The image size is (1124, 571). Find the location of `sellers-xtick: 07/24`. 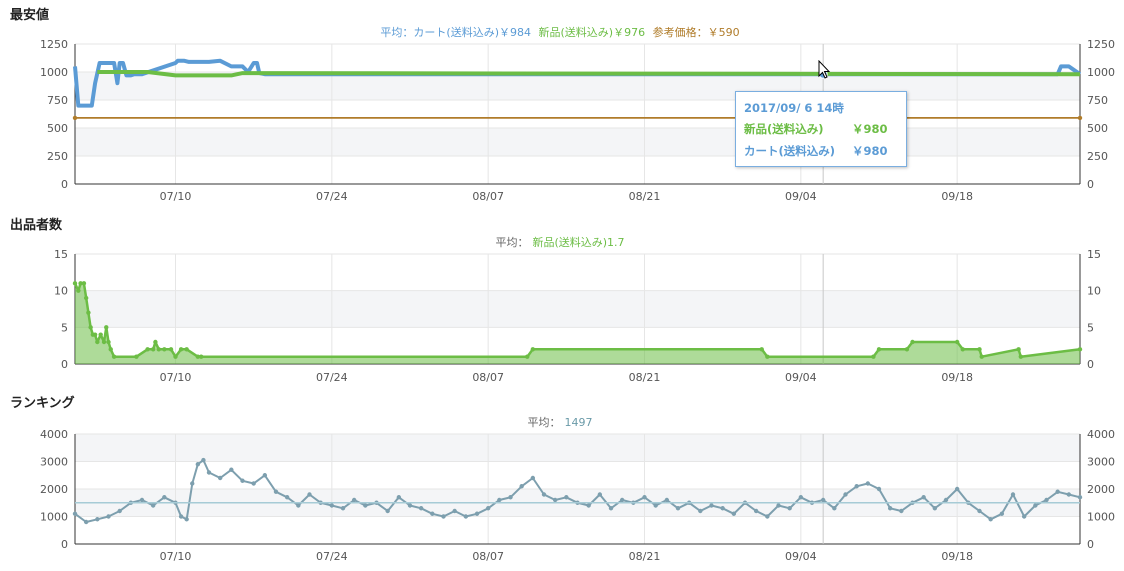

sellers-xtick: 07/24 is located at coordinates (332, 377).